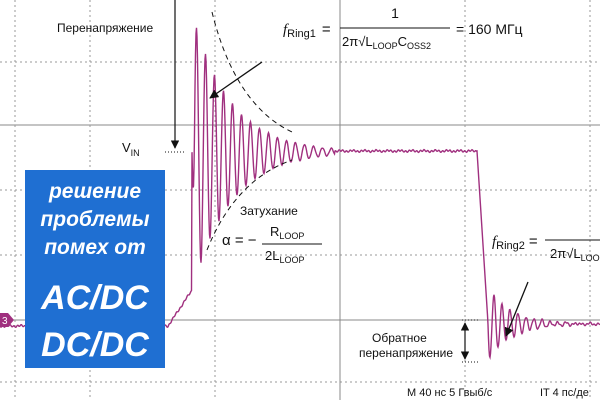  Describe the element at coordinates (450, 393) in the screenshot. I see `status: M 40 нс 5 Гвыб/с` at that location.